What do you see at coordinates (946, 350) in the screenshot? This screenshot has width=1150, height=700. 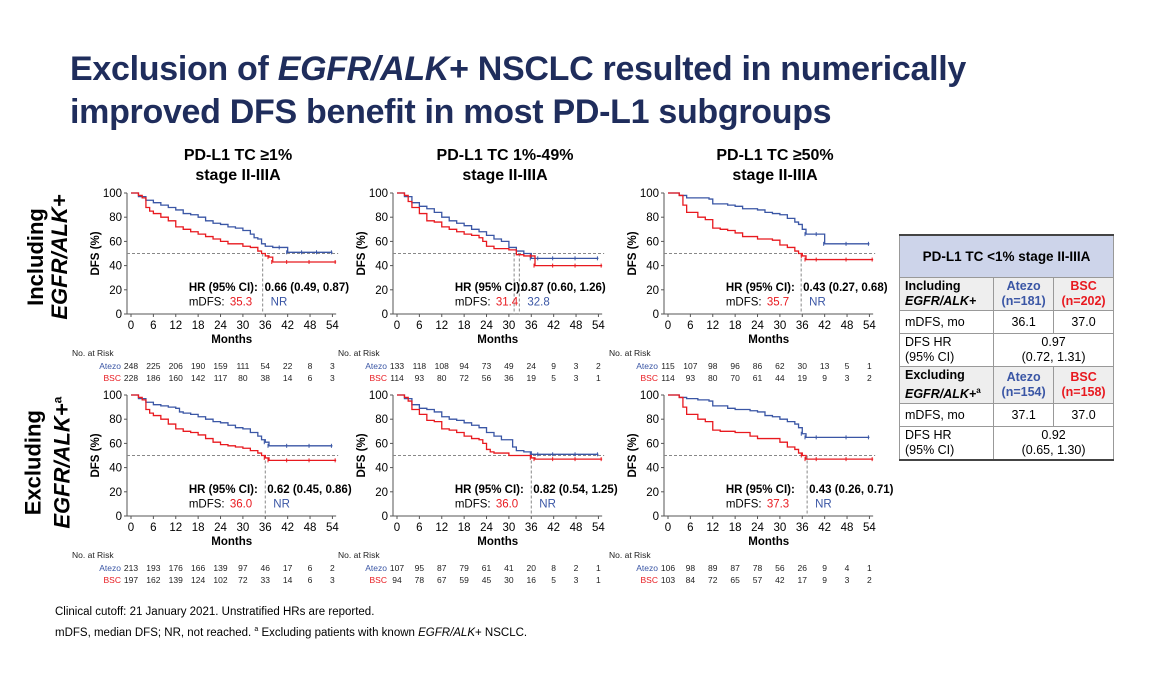 I see `row-label: DFS HR (95% CI)` at bounding box center [946, 350].